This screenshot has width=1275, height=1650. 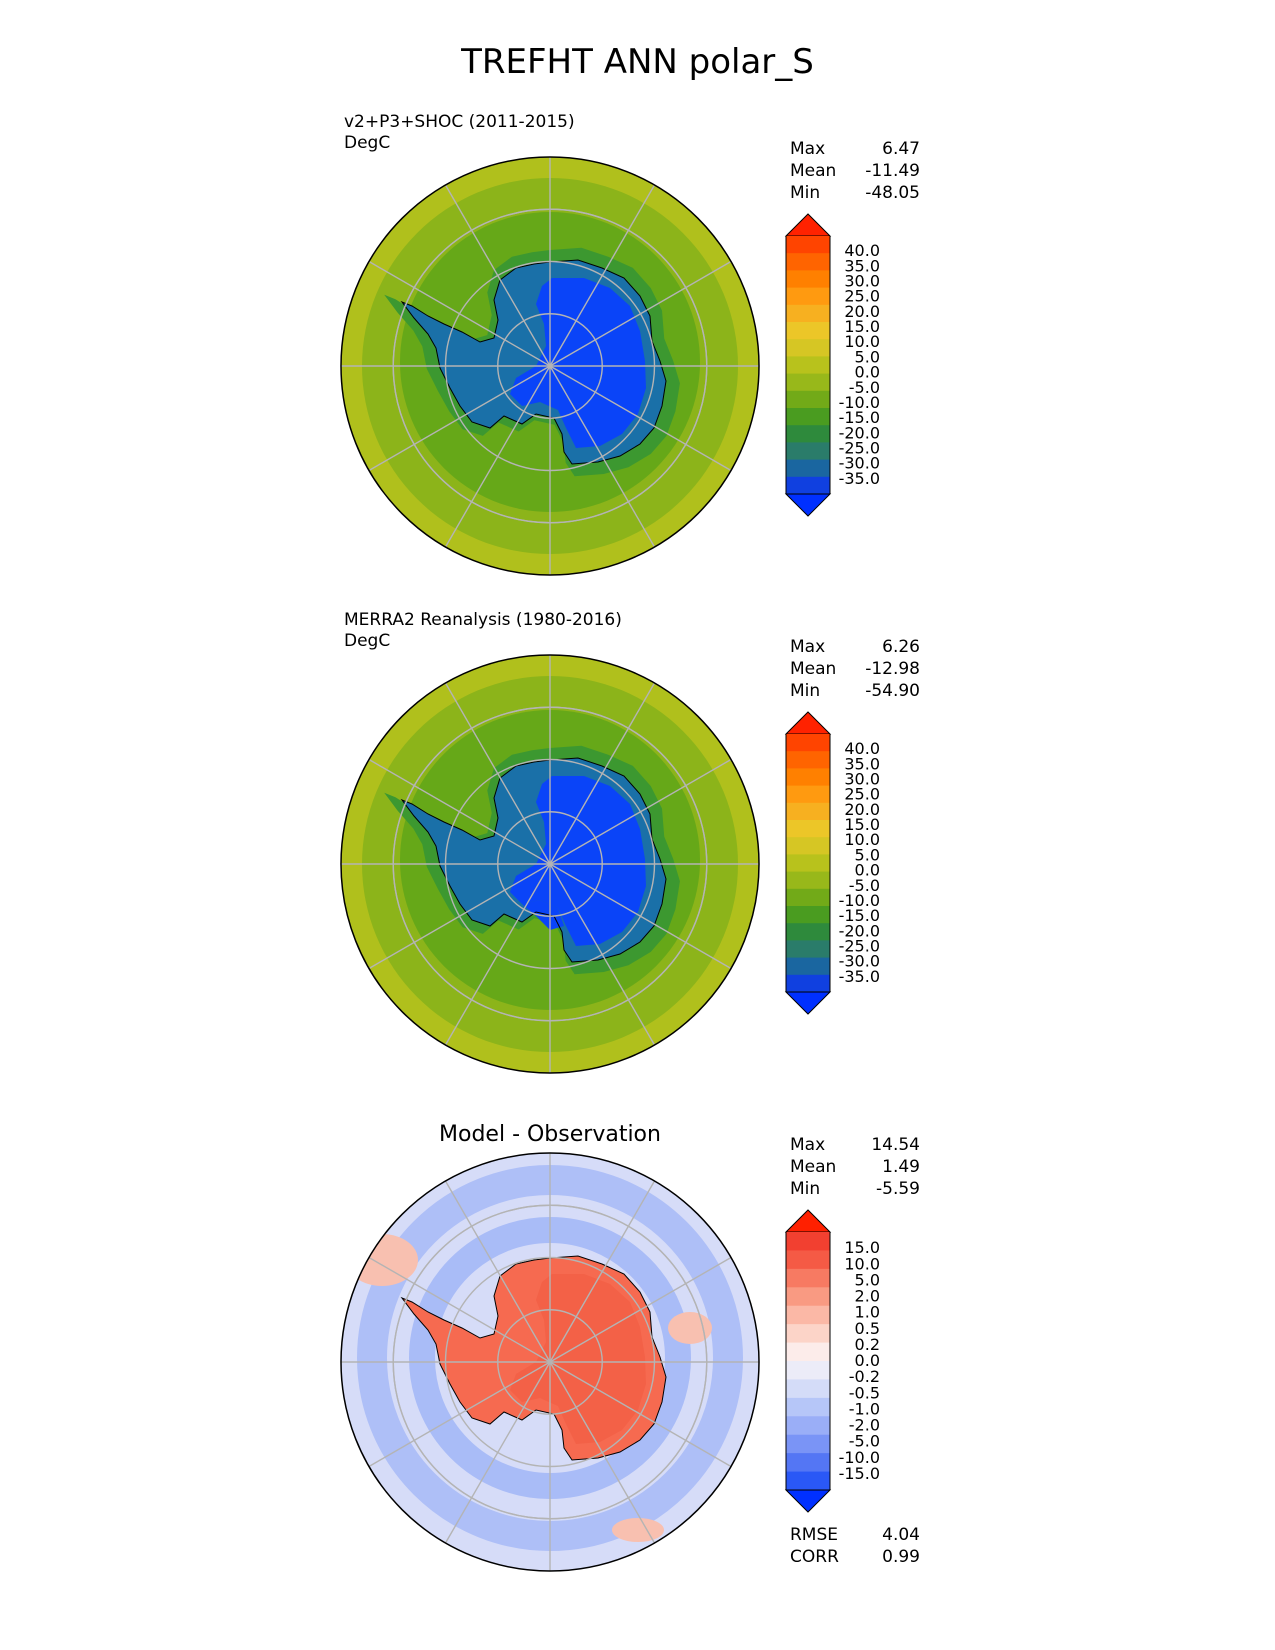 I want to click on ref-units: DegC, so click(x=367, y=641).